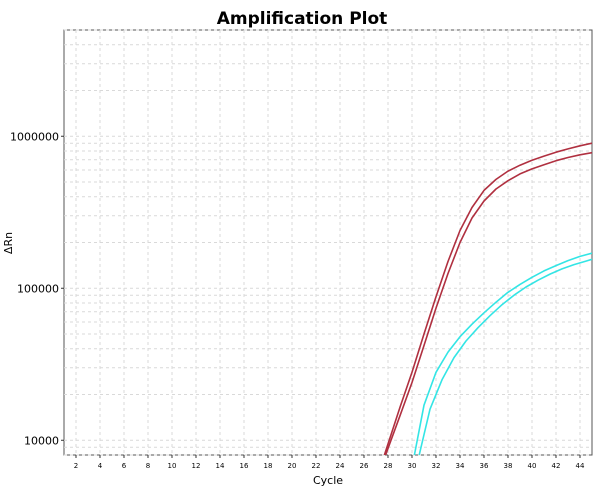 The image size is (605, 493). What do you see at coordinates (196, 466) in the screenshot?
I see `x-tick-label: 12` at bounding box center [196, 466].